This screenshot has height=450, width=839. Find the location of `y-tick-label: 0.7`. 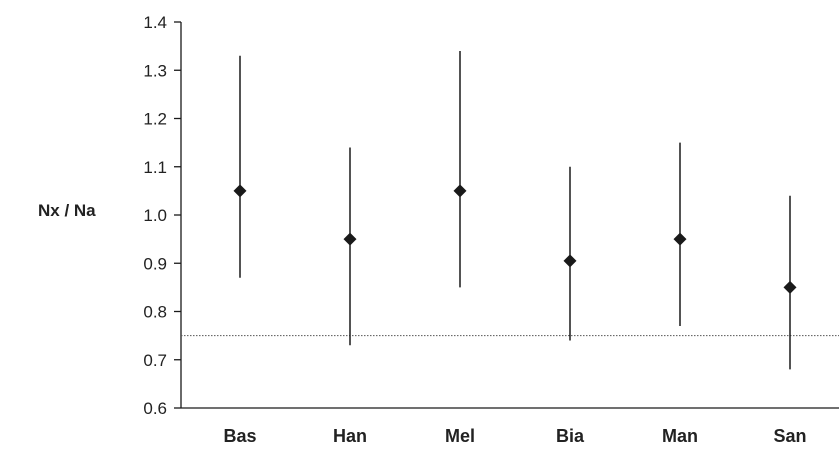

y-tick-label: 0.7 is located at coordinates (155, 360).